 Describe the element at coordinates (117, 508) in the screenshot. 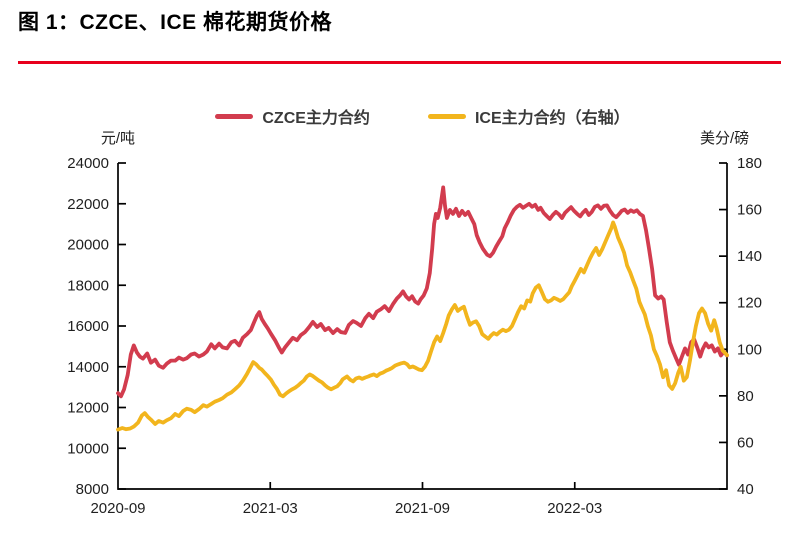

I see `x-axis-tick-label: 2020-09` at that location.